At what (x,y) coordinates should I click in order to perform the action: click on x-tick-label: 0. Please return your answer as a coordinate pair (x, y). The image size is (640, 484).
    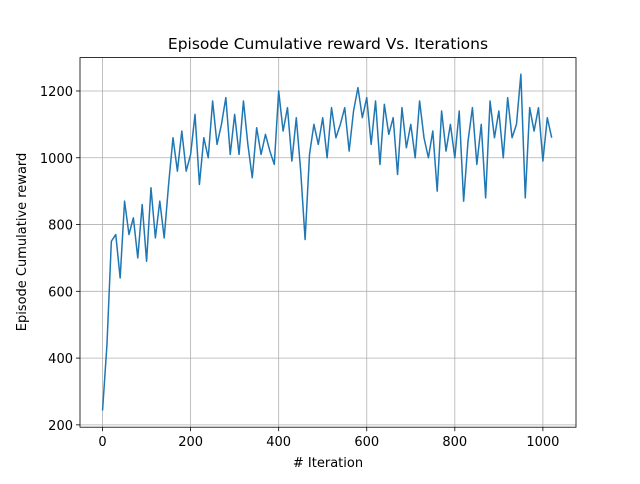
    Looking at the image, I should click on (102, 442).